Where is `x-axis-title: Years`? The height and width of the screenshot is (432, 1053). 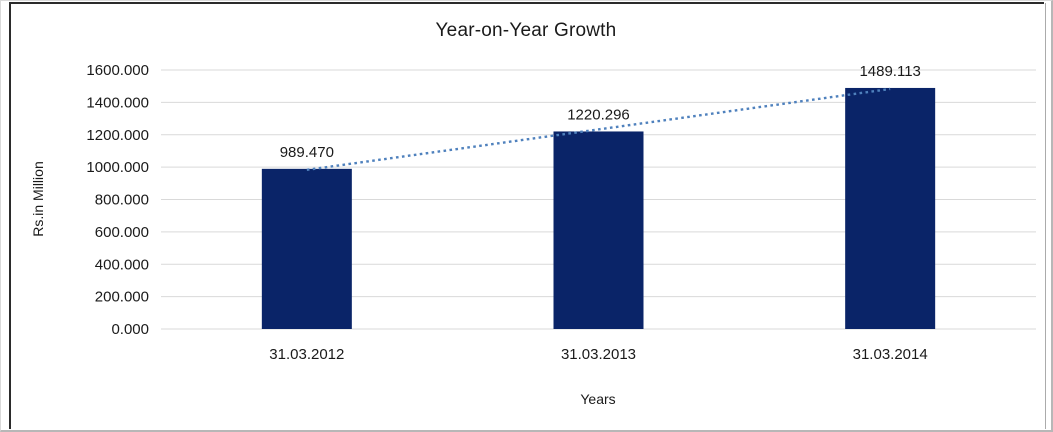 x-axis-title: Years is located at coordinates (598, 399).